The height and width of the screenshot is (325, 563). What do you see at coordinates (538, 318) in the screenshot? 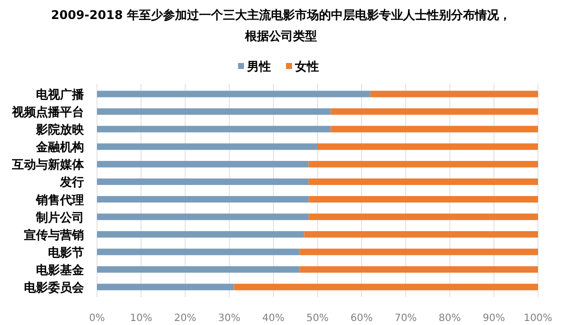
I see `x-tick-label: 100%` at bounding box center [538, 318].